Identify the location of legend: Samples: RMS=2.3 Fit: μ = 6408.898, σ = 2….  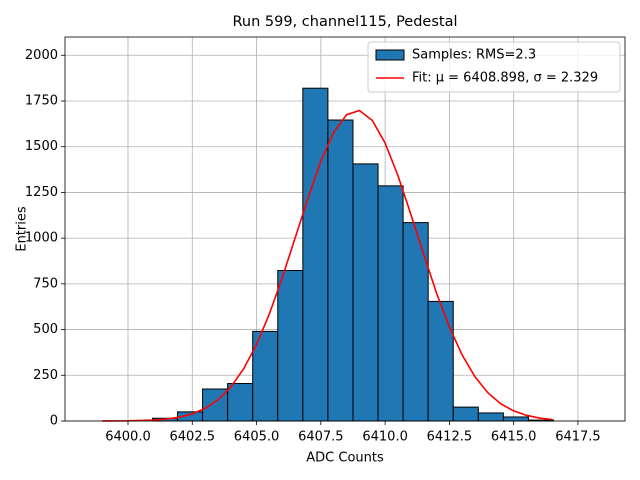
(494, 67).